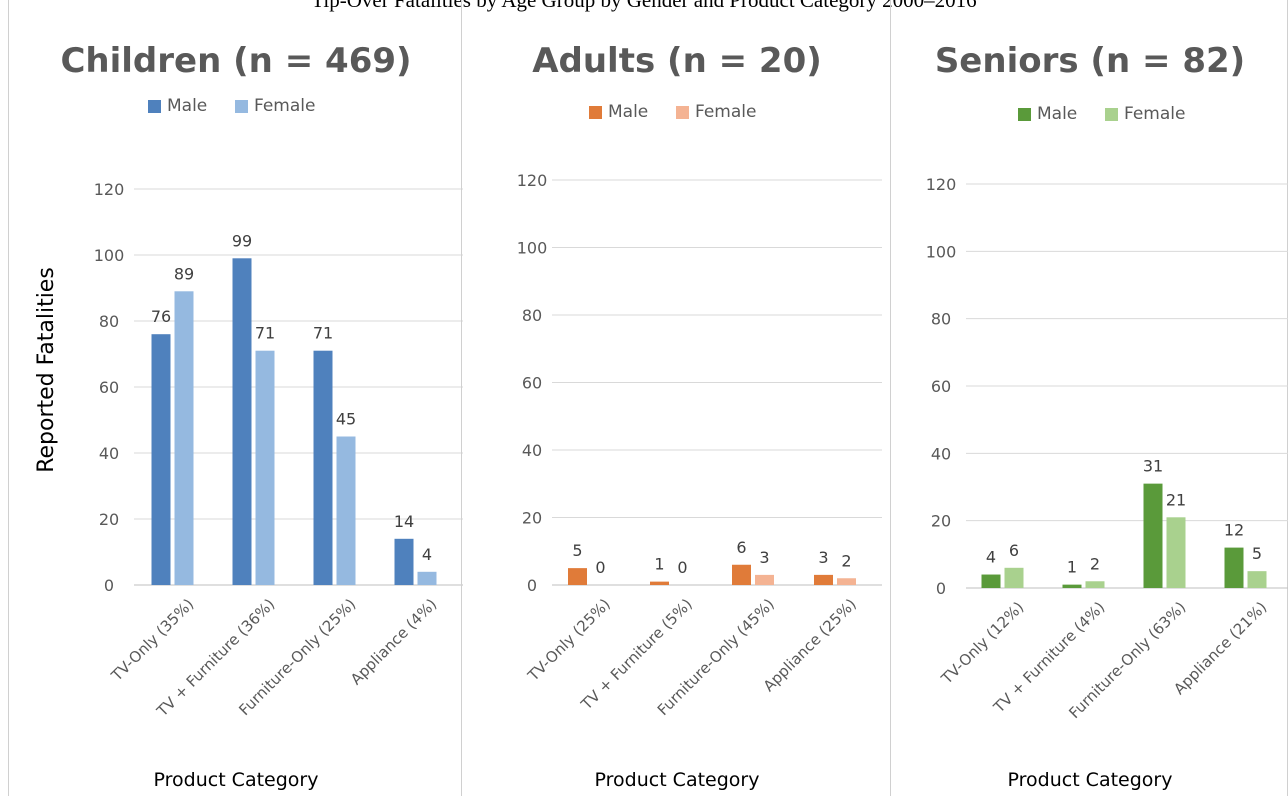  What do you see at coordinates (1072, 567) in the screenshot?
I see `seniors-data-label: 1` at bounding box center [1072, 567].